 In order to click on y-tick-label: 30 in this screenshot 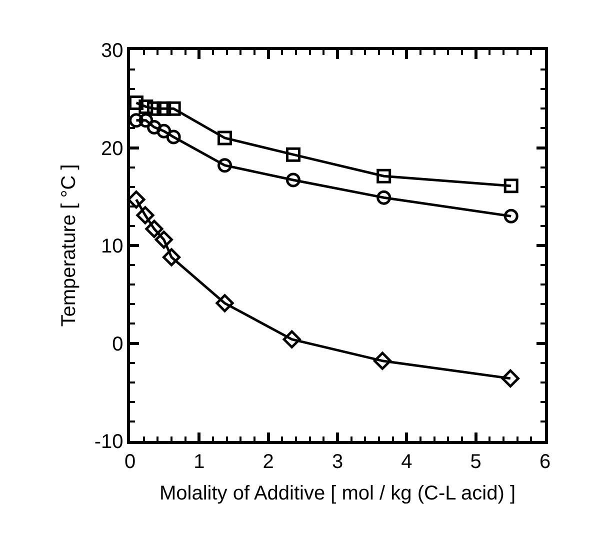, I will do `click(112, 51)`.